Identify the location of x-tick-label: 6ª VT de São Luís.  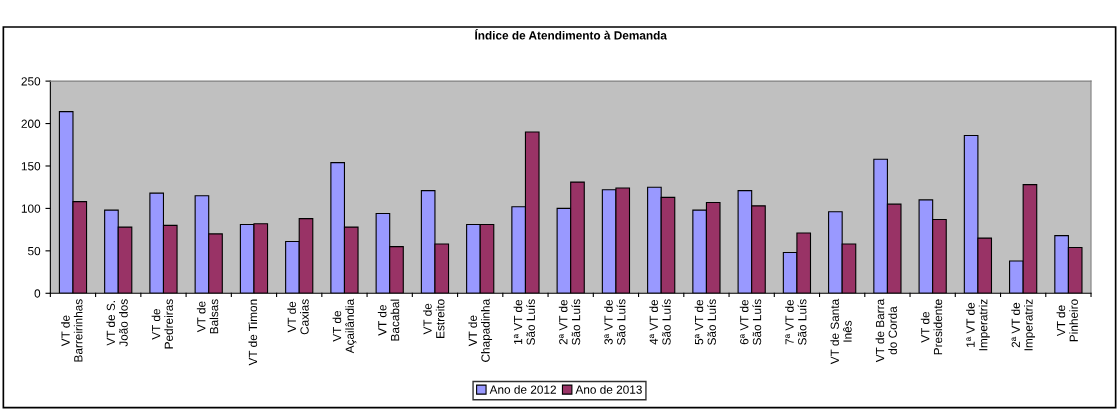
(750, 322).